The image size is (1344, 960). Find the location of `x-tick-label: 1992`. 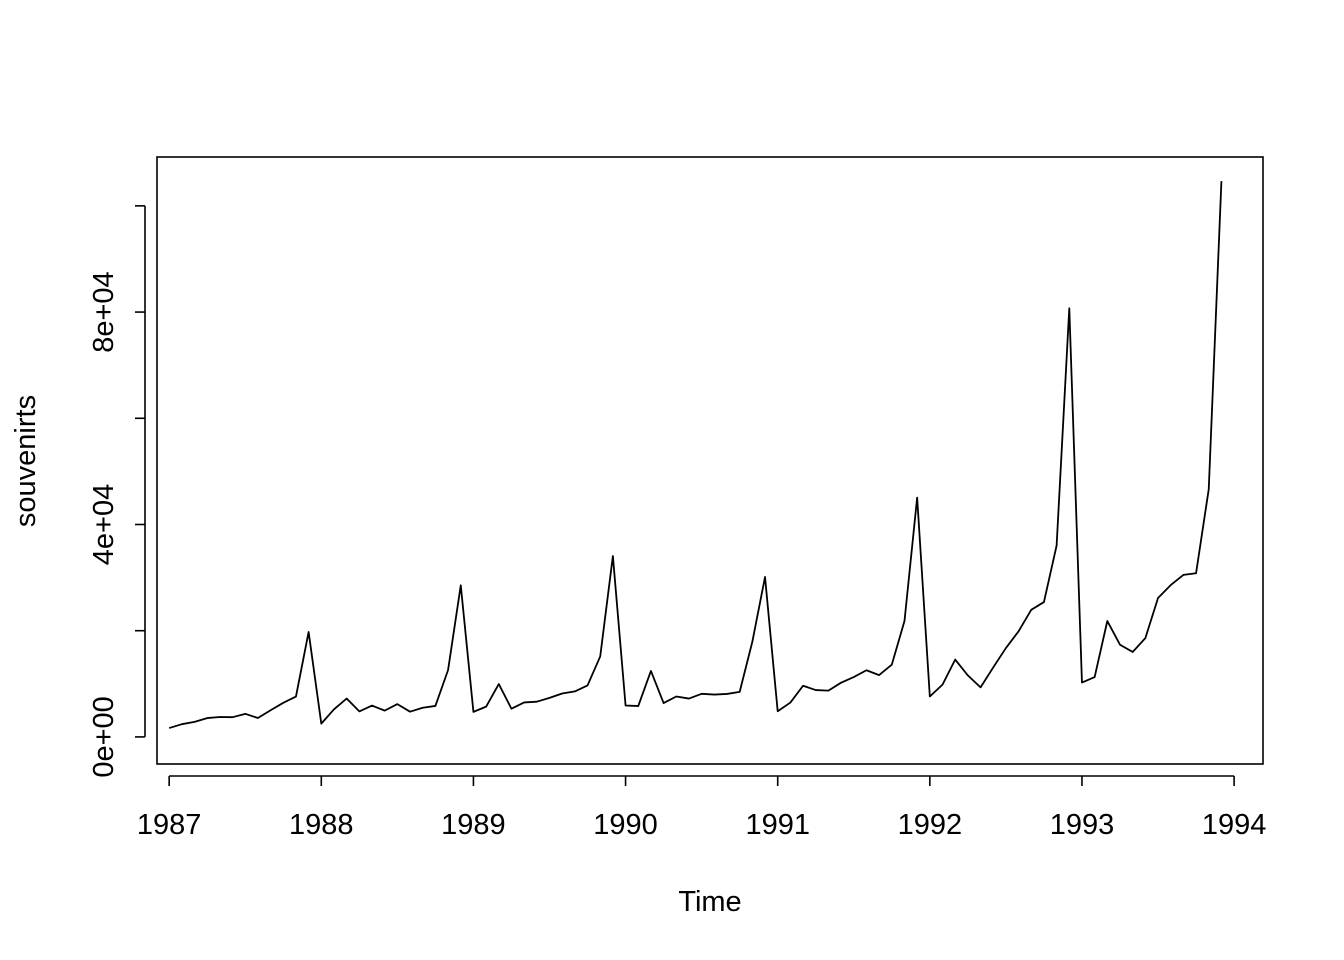

x-tick-label: 1992 is located at coordinates (930, 825).